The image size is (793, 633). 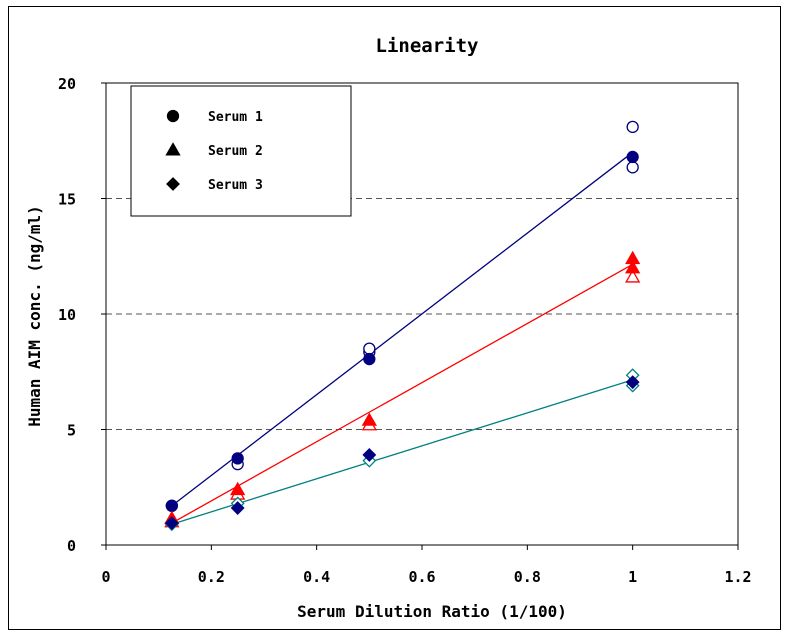 What do you see at coordinates (71, 431) in the screenshot?
I see `y-tick-label: 5` at bounding box center [71, 431].